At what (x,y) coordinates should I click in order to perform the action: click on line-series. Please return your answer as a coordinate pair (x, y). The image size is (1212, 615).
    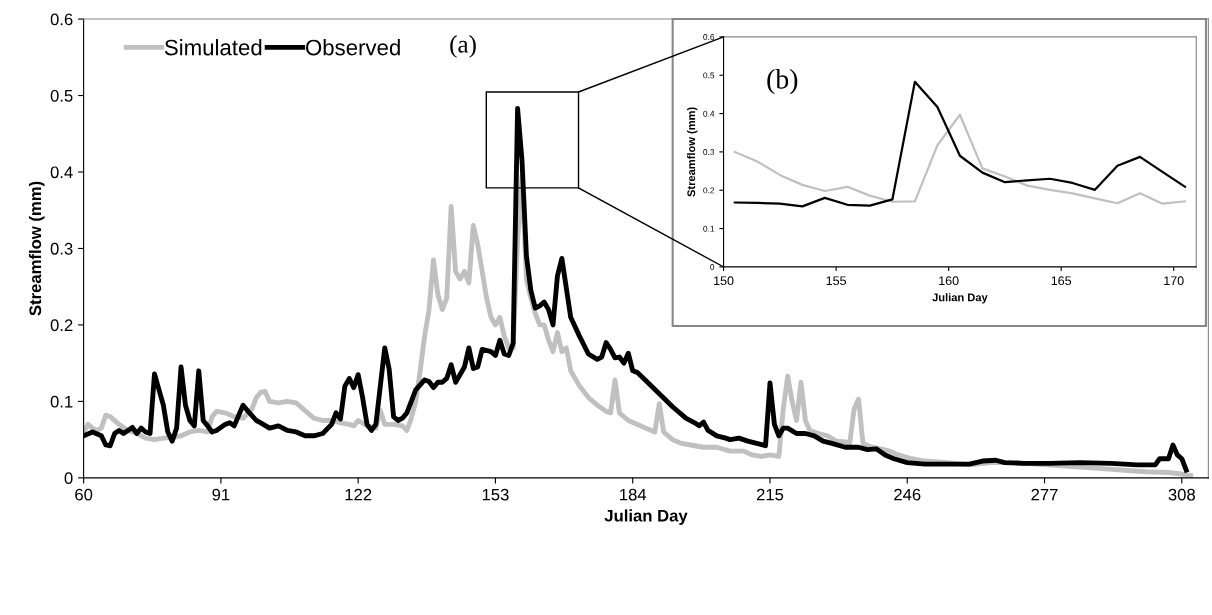
    Looking at the image, I should click on (960, 159).